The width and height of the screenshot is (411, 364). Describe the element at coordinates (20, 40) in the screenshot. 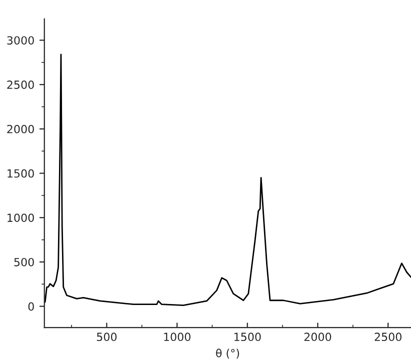

I see `y-tick-label: 3000` at that location.